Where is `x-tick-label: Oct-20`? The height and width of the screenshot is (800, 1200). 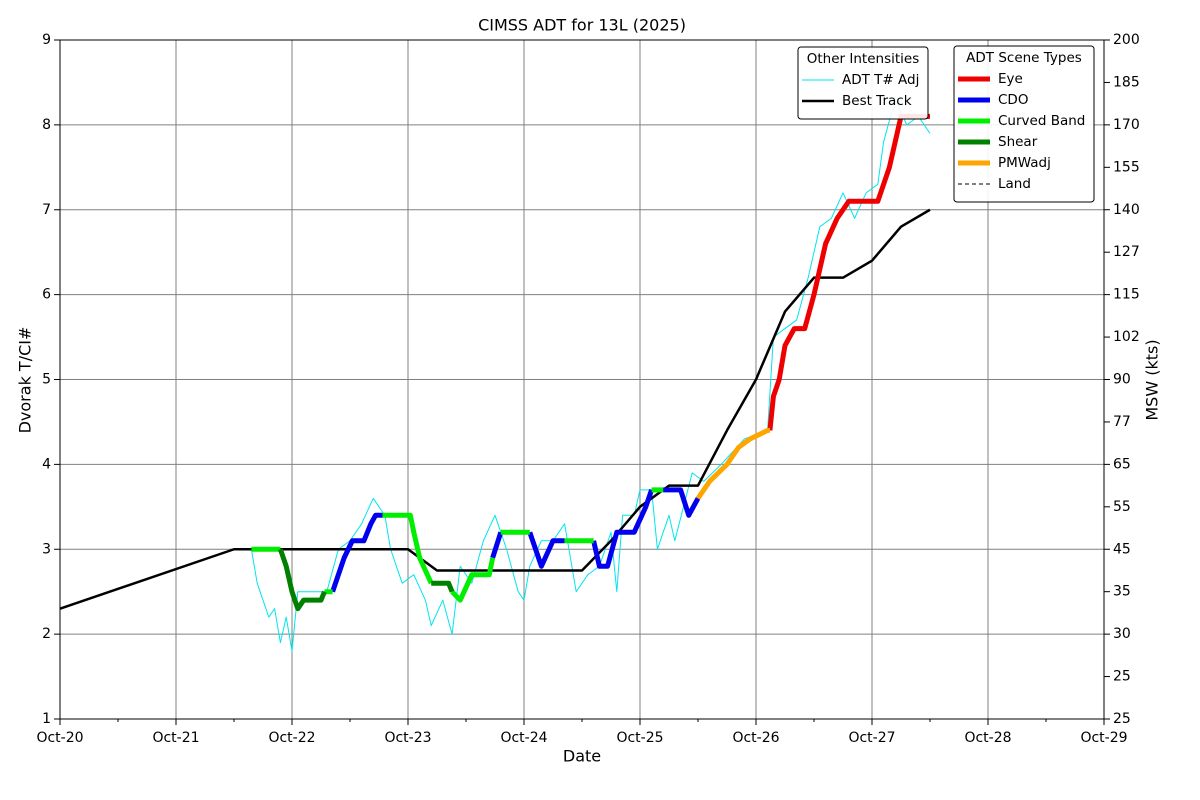 x-tick-label: Oct-20 is located at coordinates (59, 738).